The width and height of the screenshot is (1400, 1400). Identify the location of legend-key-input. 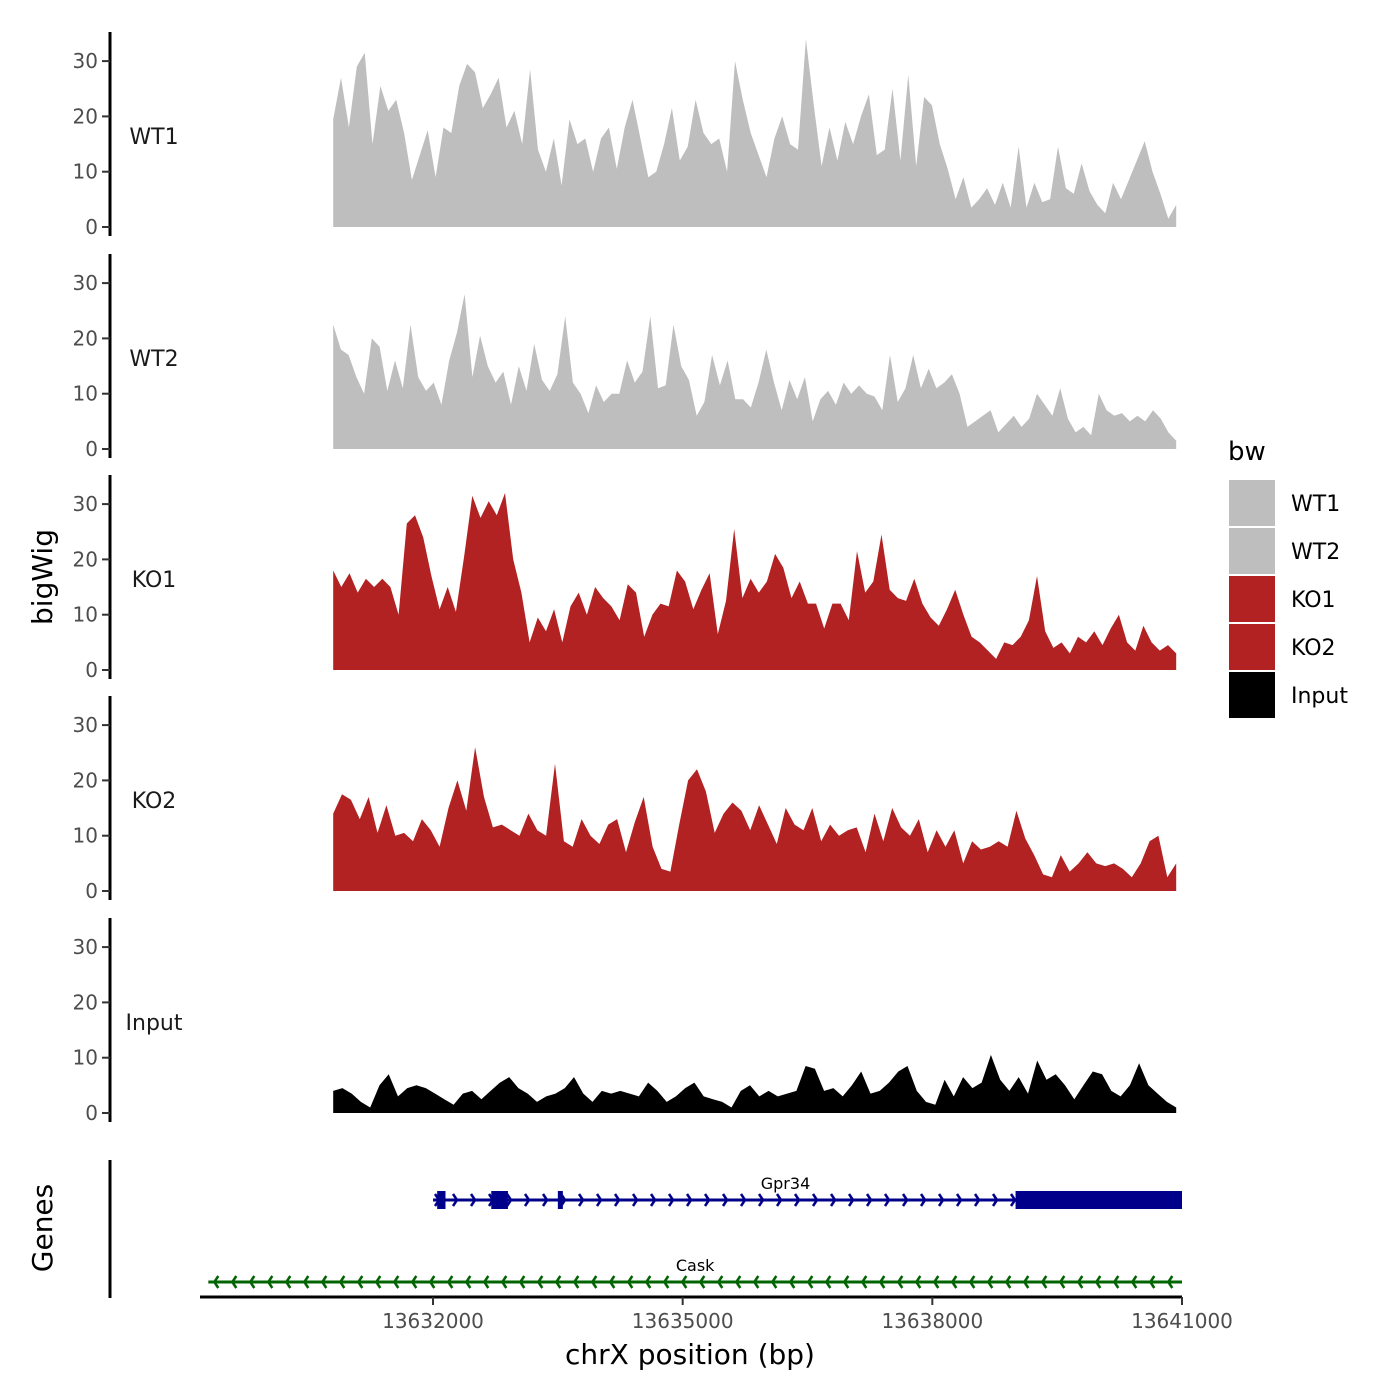
(1252, 695).